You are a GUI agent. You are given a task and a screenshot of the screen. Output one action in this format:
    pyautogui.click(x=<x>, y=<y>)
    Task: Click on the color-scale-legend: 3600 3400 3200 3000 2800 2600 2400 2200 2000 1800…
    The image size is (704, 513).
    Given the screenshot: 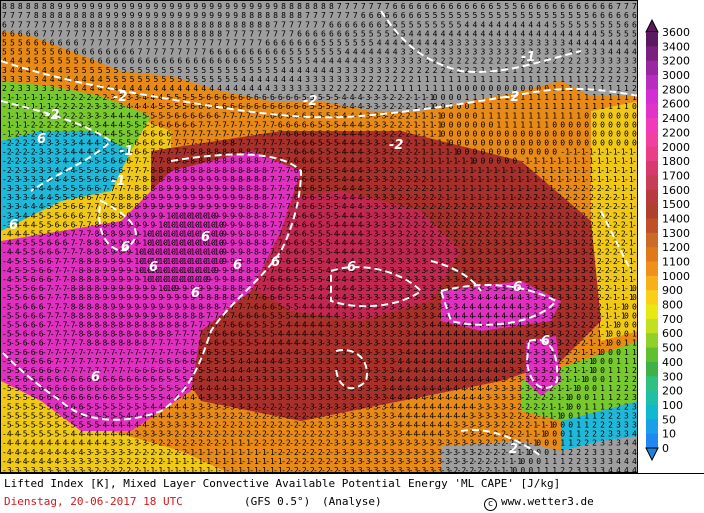 What is the action you would take?
    pyautogui.click(x=671, y=236)
    